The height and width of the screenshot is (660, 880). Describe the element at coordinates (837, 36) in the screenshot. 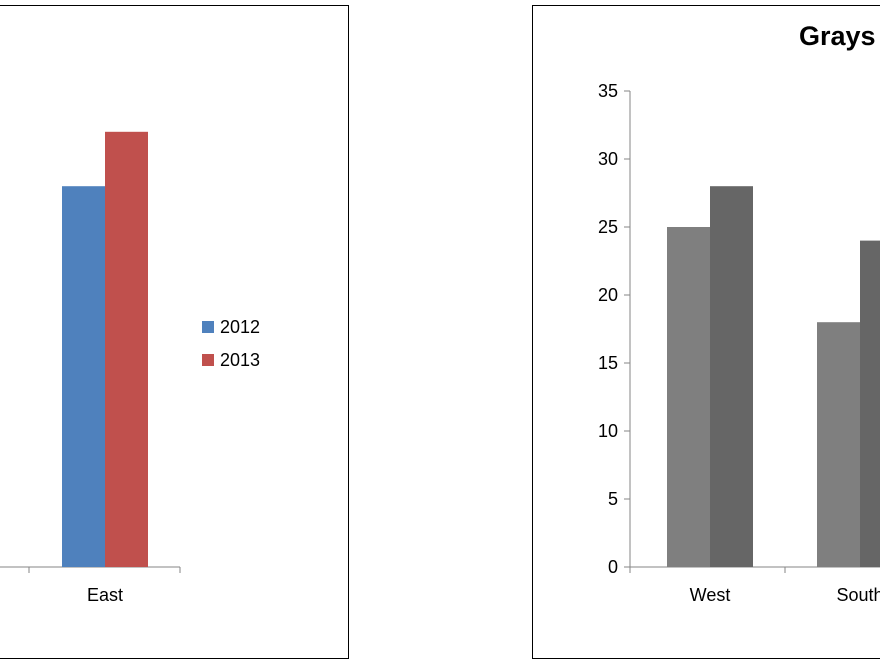

I see `chart-title: Grays` at that location.